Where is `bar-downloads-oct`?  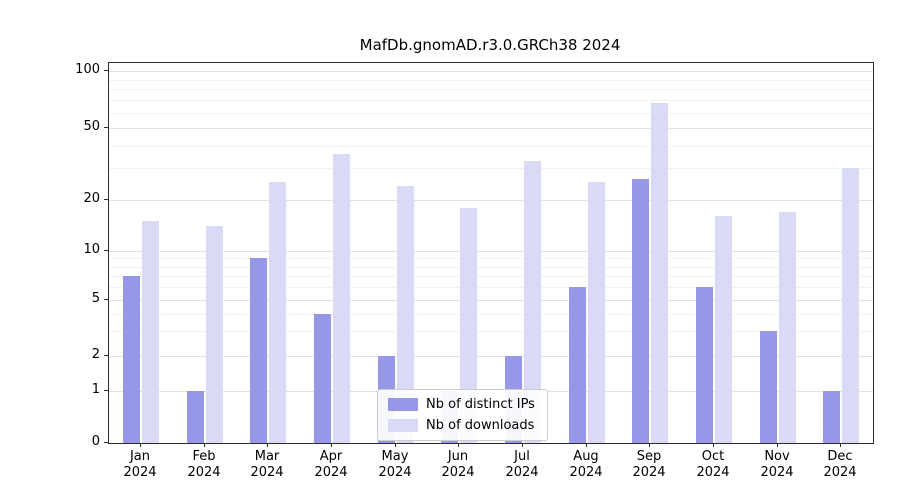
bar-downloads-oct is located at coordinates (723, 329).